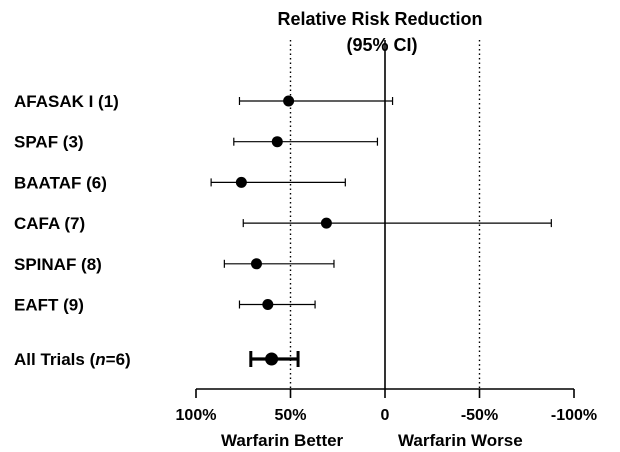 The height and width of the screenshot is (452, 620). Describe the element at coordinates (290, 415) in the screenshot. I see `x-tick-label: 50%` at that location.